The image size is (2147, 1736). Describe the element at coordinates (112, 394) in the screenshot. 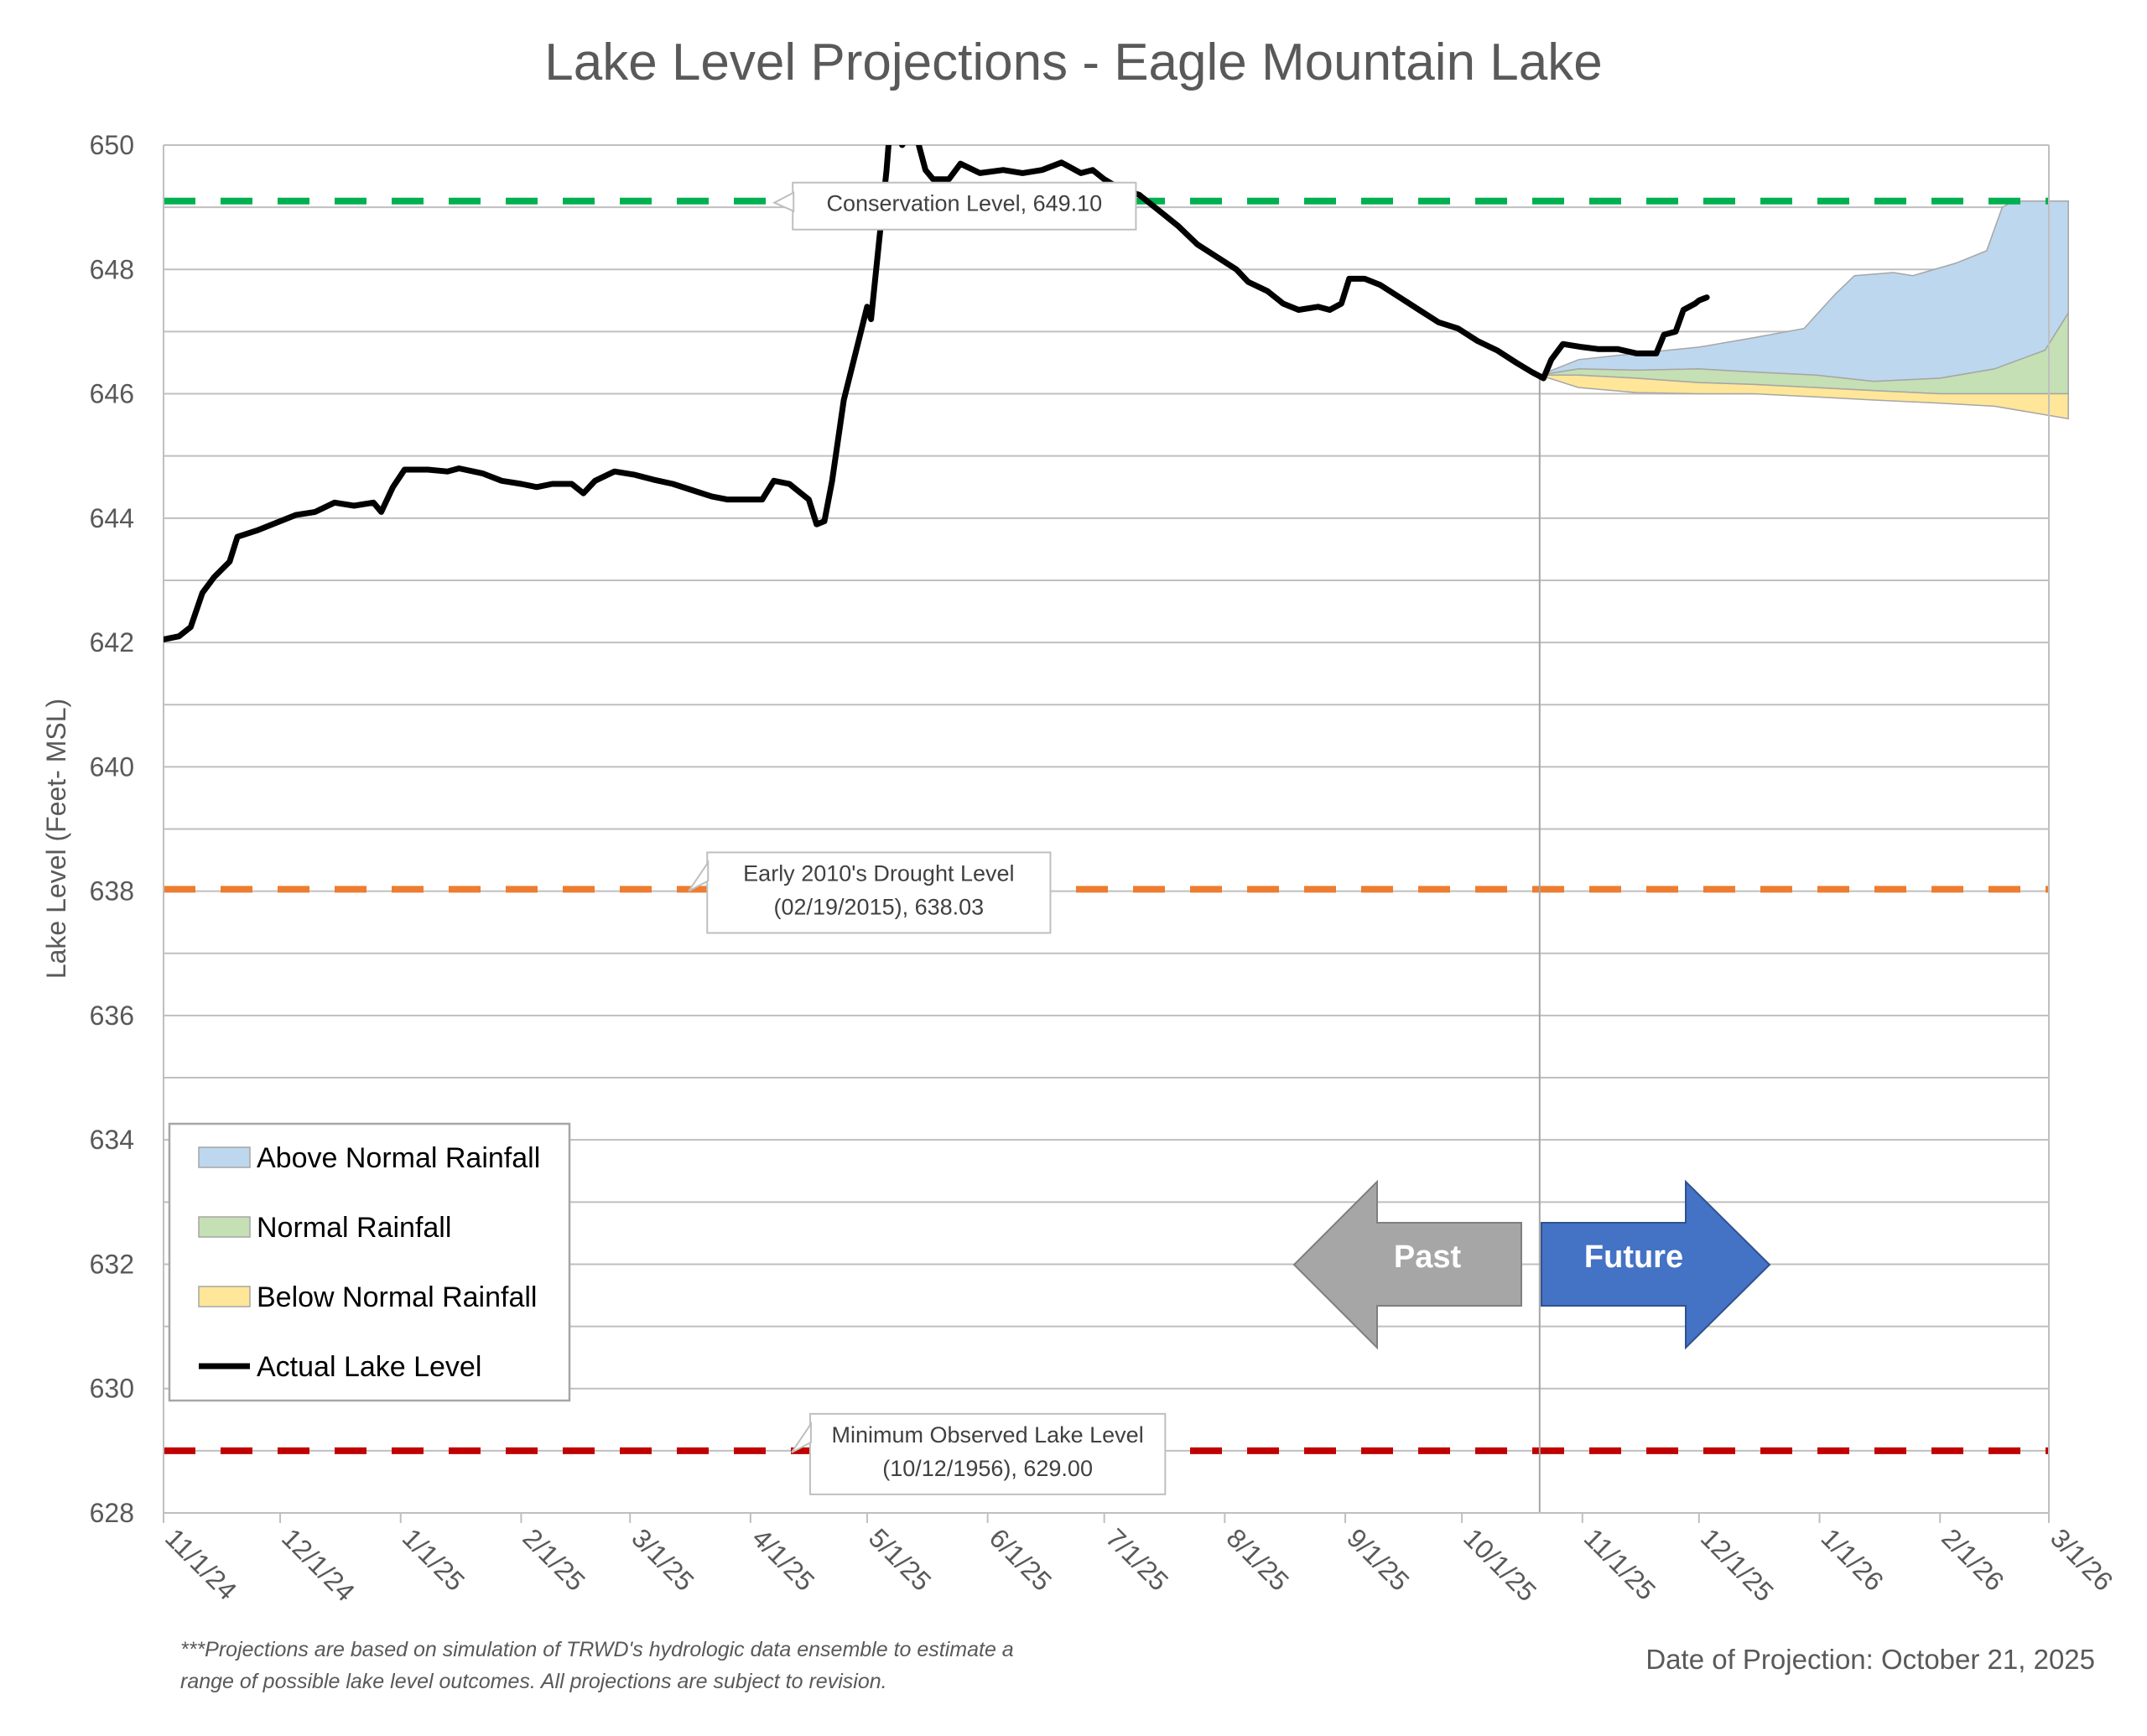

I see `y-tick-label: 646` at that location.